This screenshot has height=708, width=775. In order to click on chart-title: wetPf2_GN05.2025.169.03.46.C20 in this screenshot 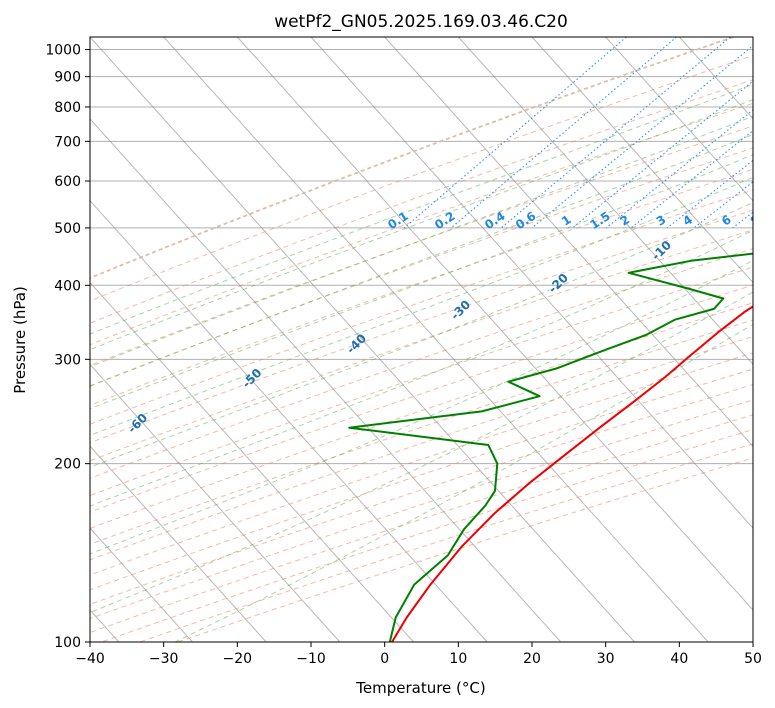, I will do `click(421, 22)`.